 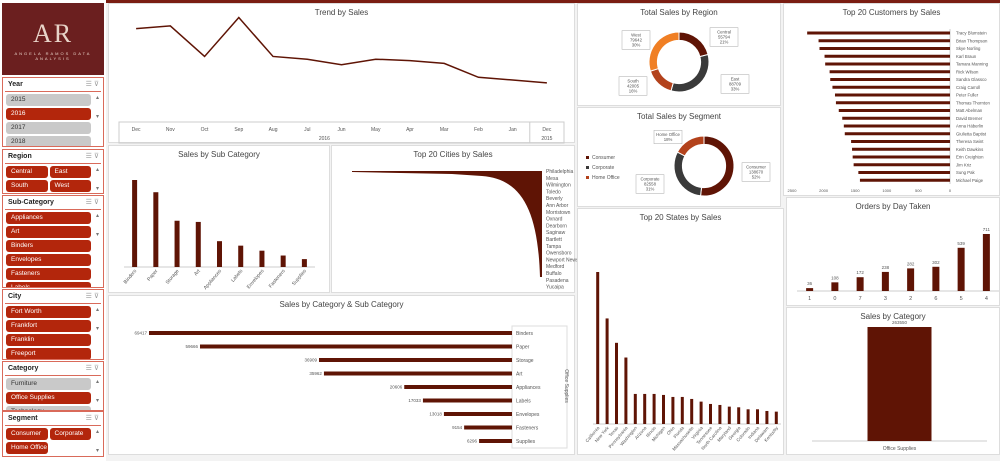 I want to click on slicer-item: Home Office, so click(x=27, y=448).